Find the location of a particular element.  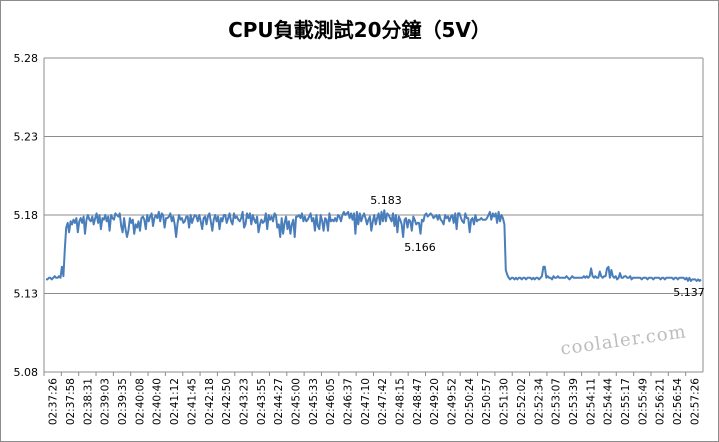

x-tick-label: 02:43:55 is located at coordinates (262, 401).